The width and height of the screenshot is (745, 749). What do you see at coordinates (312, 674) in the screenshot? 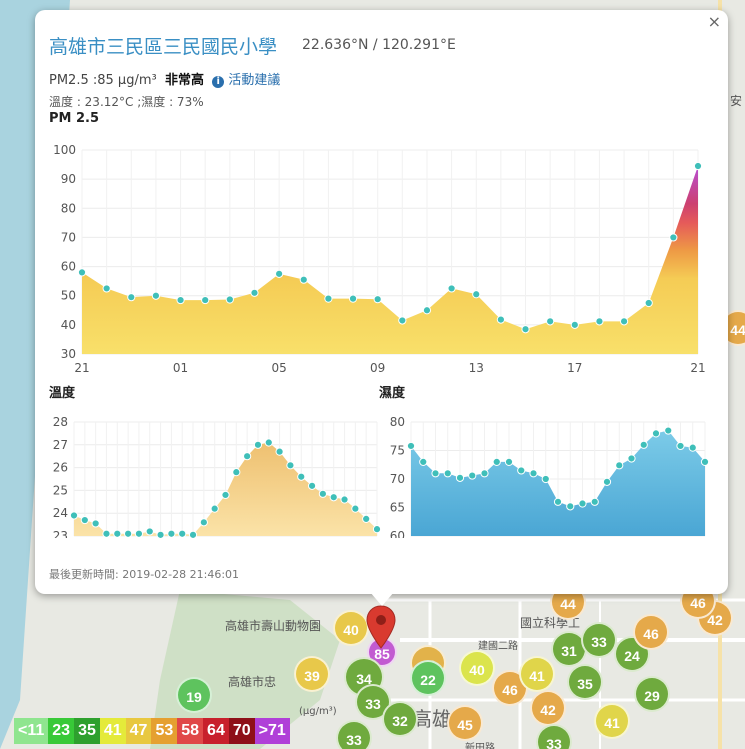
I see `aq-marker: 39` at bounding box center [312, 674].